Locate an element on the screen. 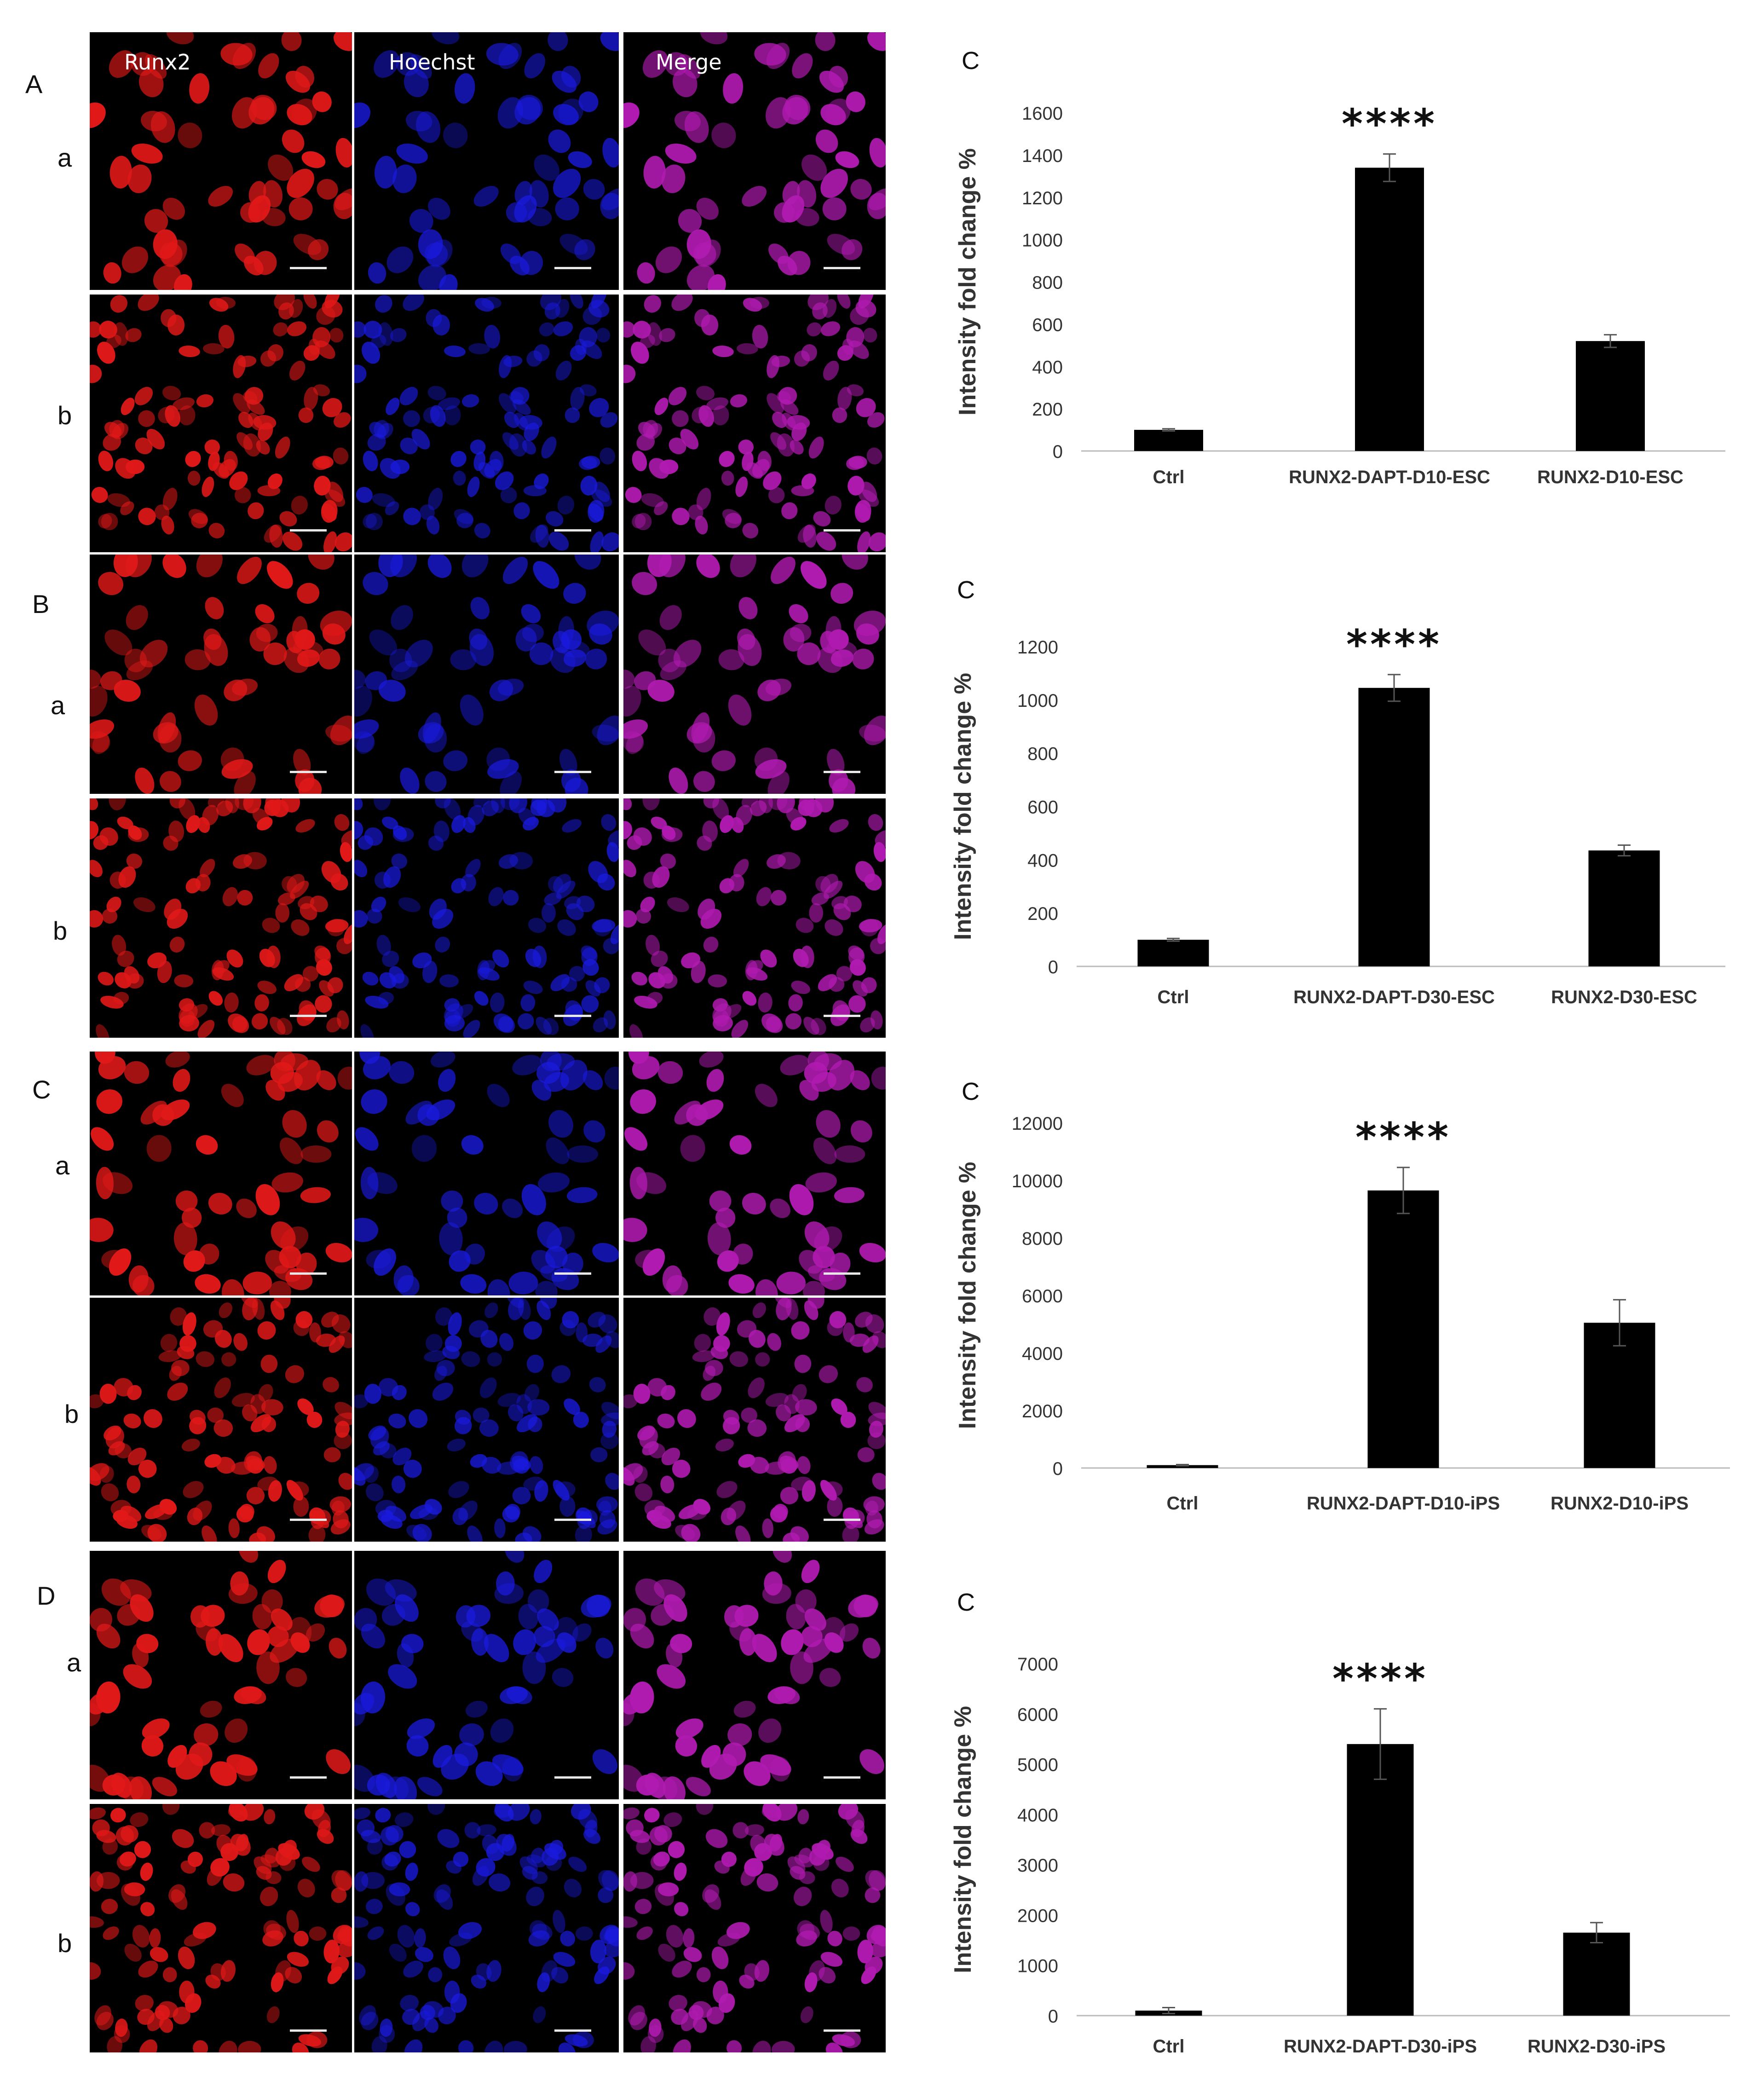  row-letter: a is located at coordinates (74, 1663).